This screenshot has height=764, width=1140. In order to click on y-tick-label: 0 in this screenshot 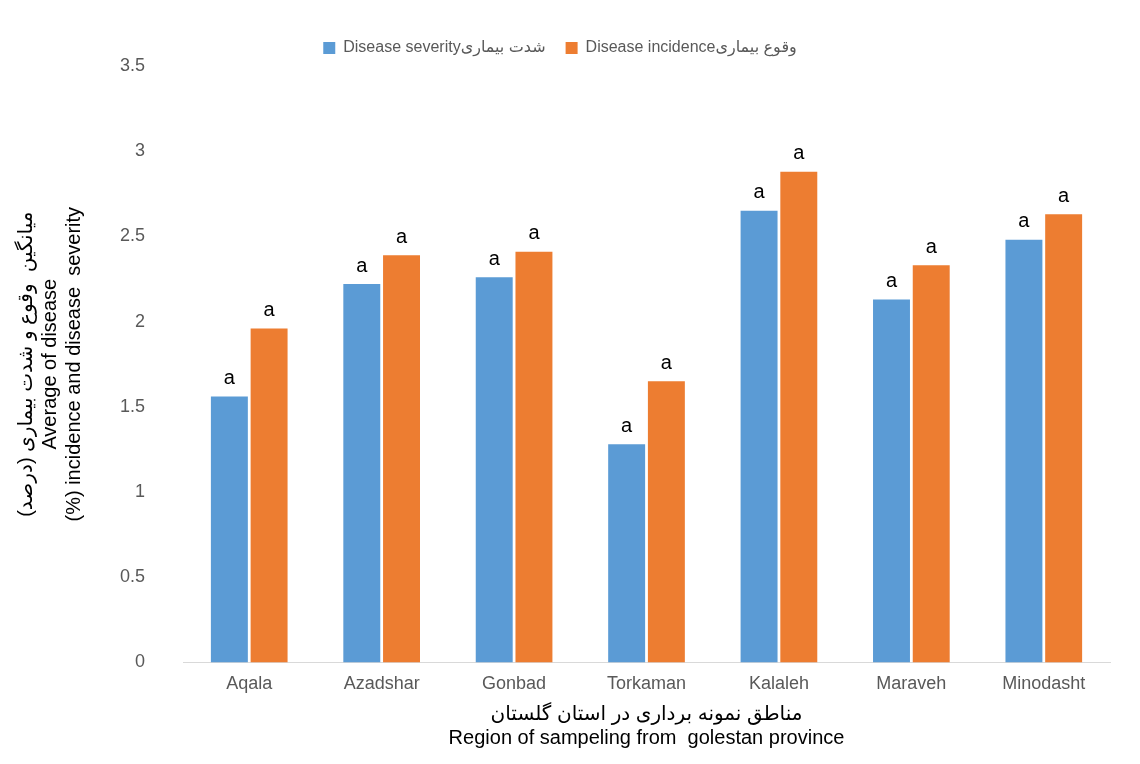, I will do `click(140, 661)`.